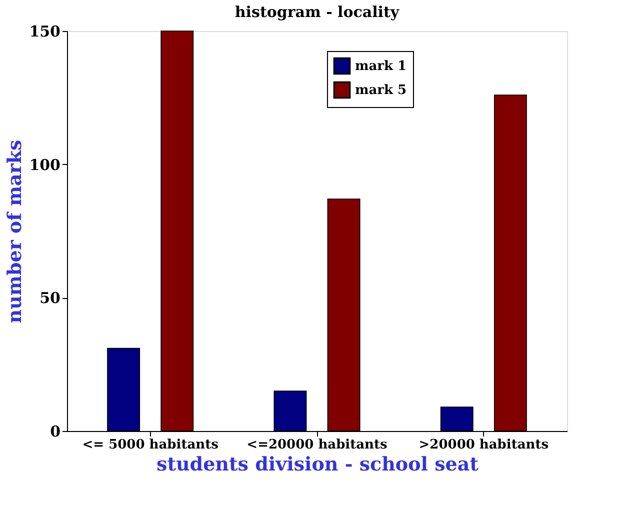  I want to click on x-tick-label: <= 5000 habitants, so click(150, 445).